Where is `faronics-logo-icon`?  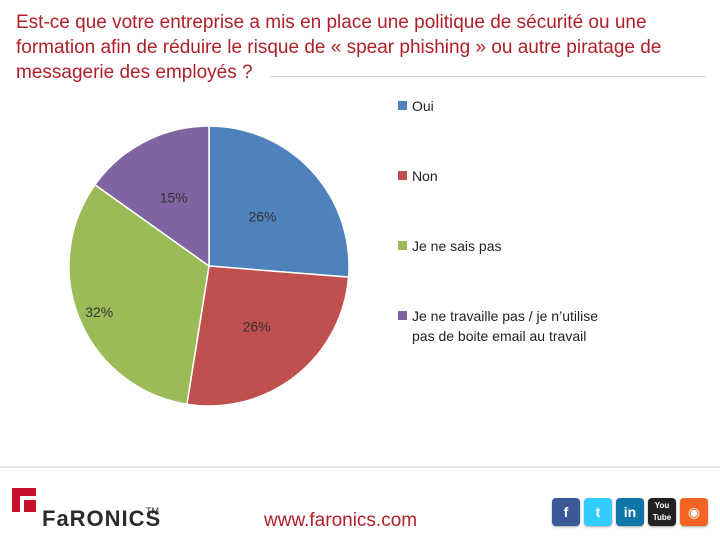
faronics-logo-icon is located at coordinates (24, 500).